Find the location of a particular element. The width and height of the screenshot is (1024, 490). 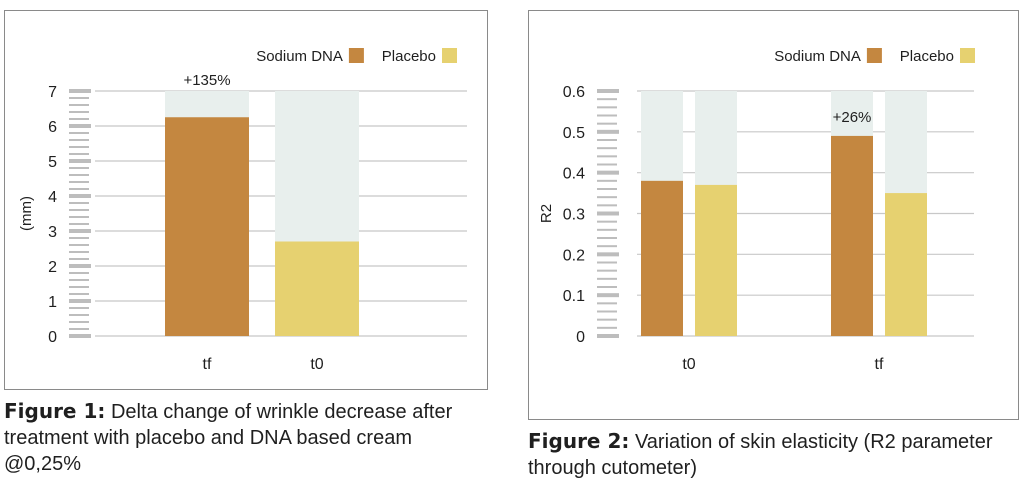

chart2-legend: Sodium DNA Placebo is located at coordinates (874, 56).